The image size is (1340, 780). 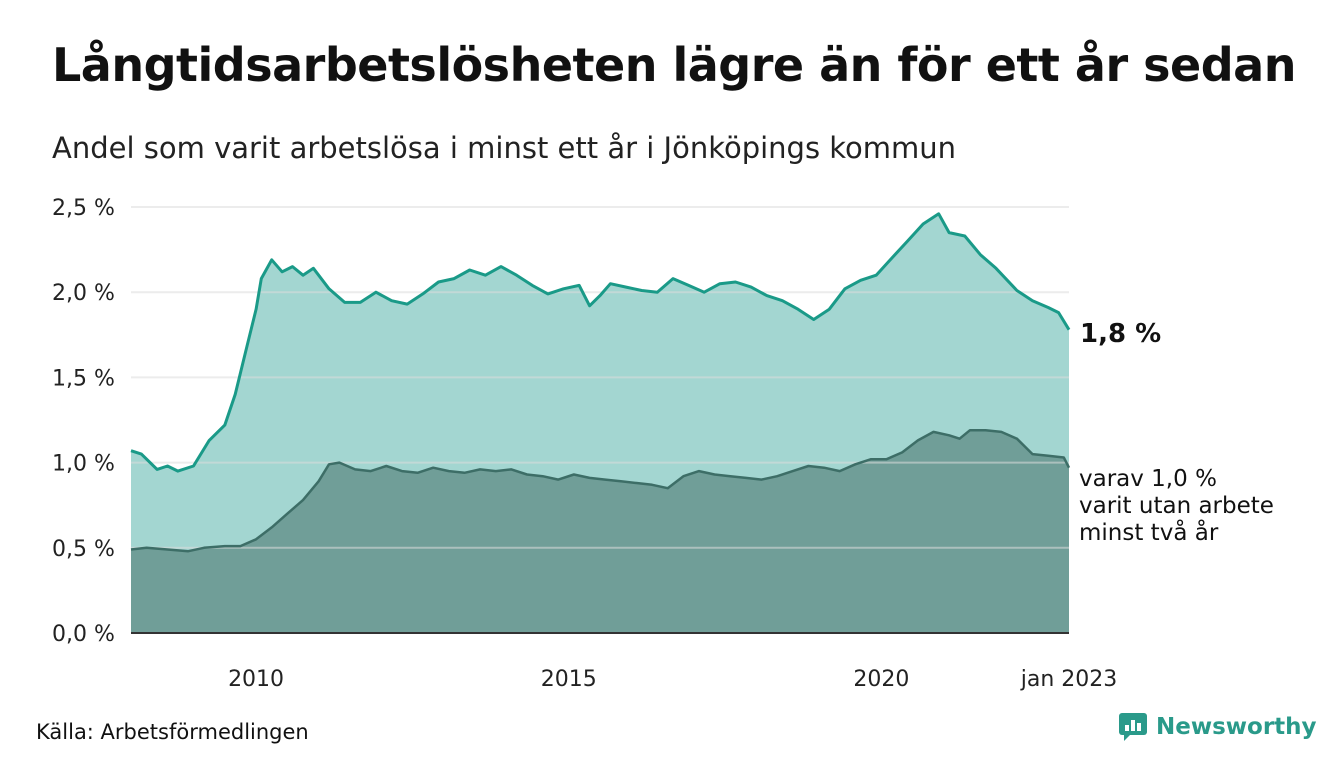 What do you see at coordinates (83, 208) in the screenshot?
I see `y-tick-label: 2,5 %` at bounding box center [83, 208].